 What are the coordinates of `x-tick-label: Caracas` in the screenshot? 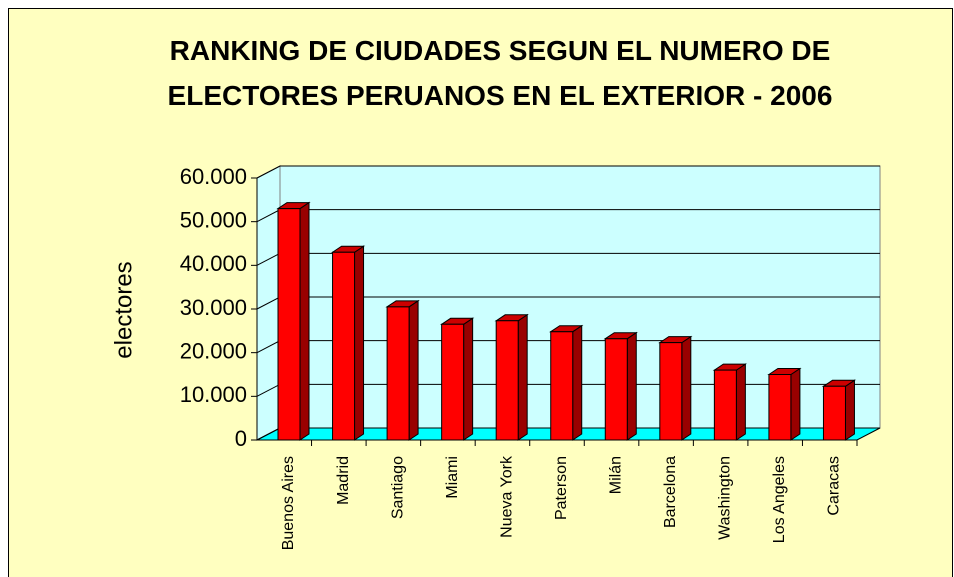 It's located at (834, 486).